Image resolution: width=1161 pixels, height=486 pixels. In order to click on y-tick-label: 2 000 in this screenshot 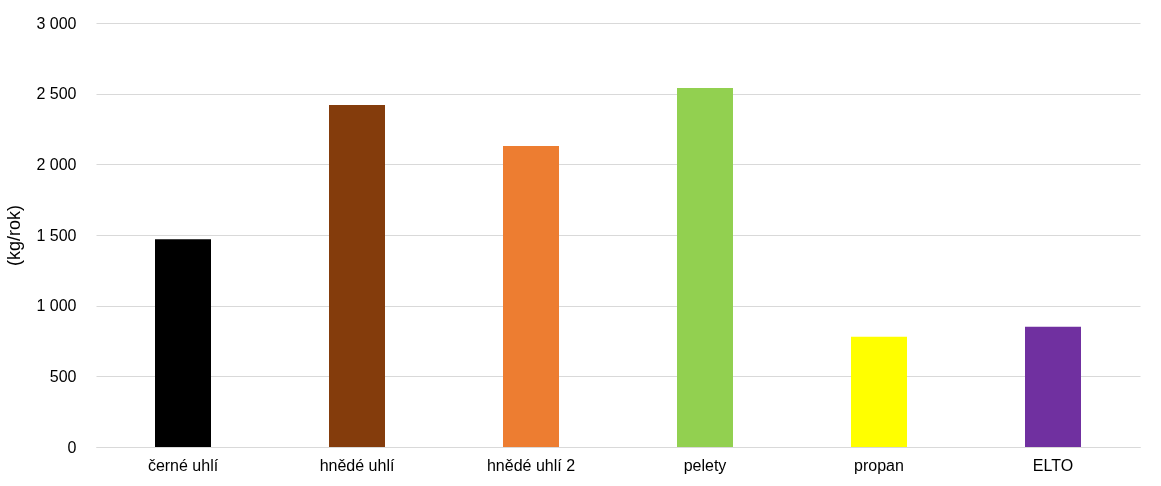, I will do `click(56, 164)`.